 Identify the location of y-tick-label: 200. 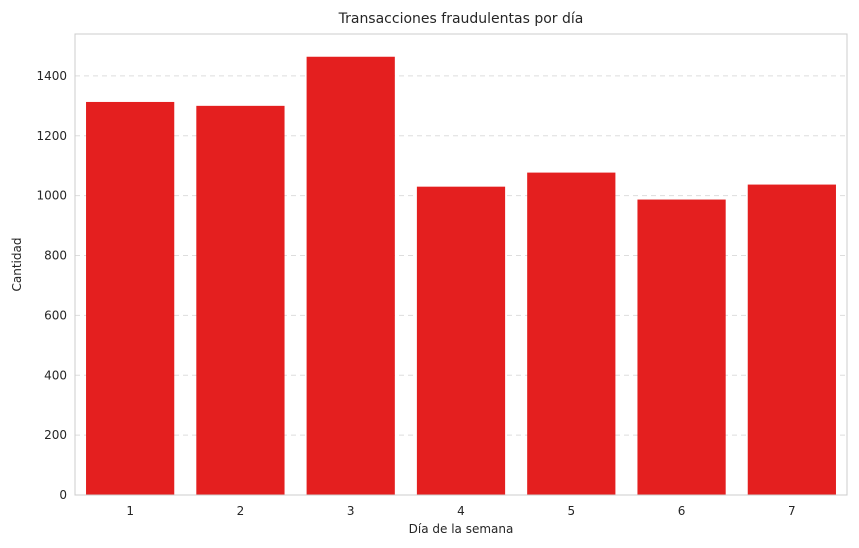
(55, 435).